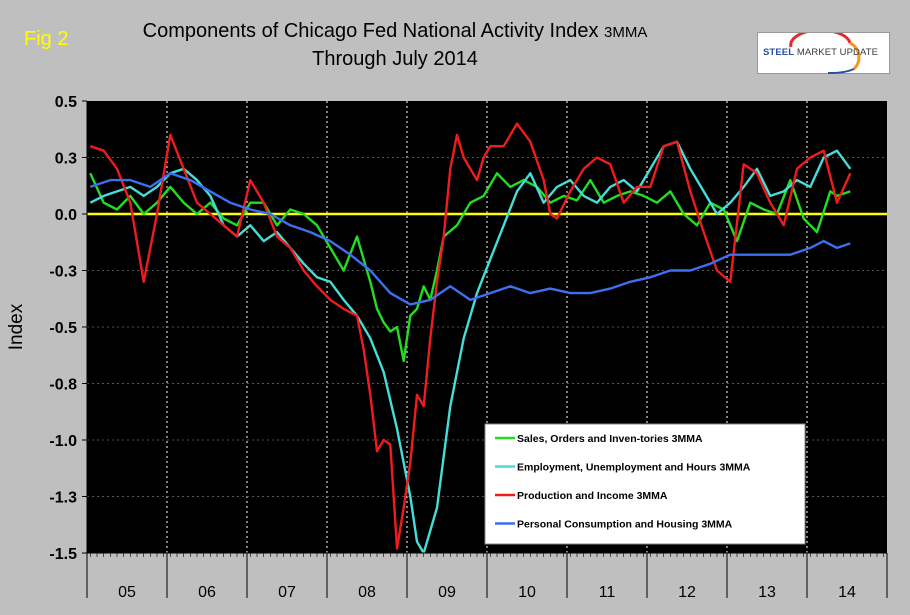 The image size is (910, 615). Describe the element at coordinates (847, 592) in the screenshot. I see `x-tick-label: 14` at that location.